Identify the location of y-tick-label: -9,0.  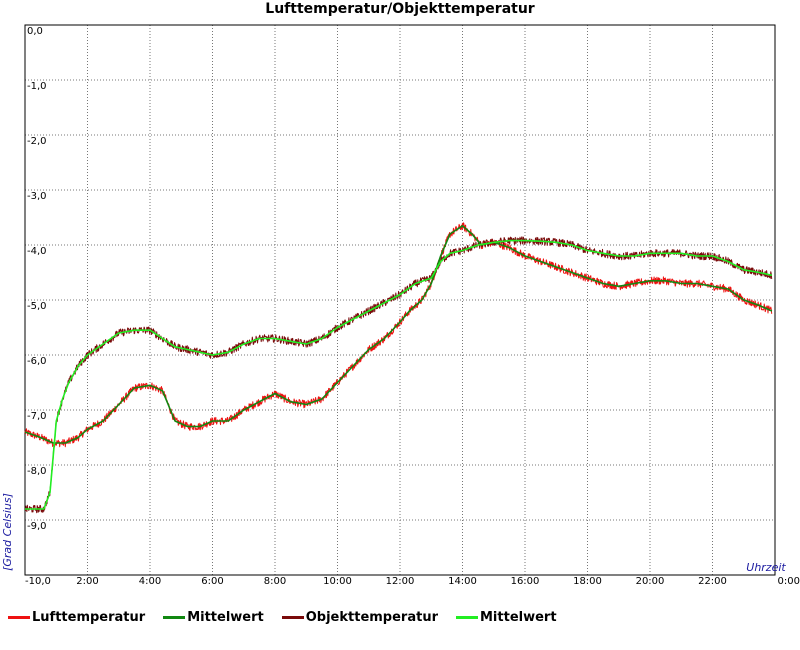
(37, 526).